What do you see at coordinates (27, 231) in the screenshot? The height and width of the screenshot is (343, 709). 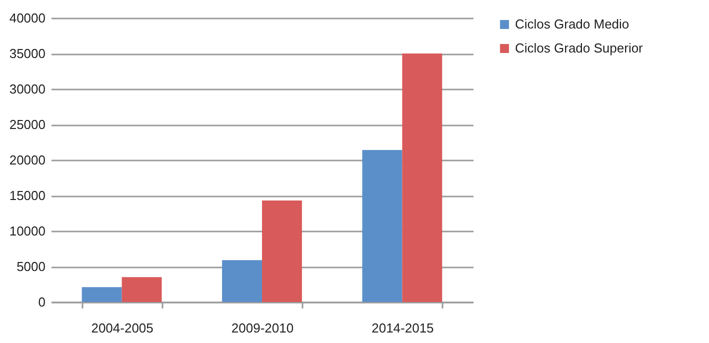 I see `y-tick-label: 10000` at bounding box center [27, 231].